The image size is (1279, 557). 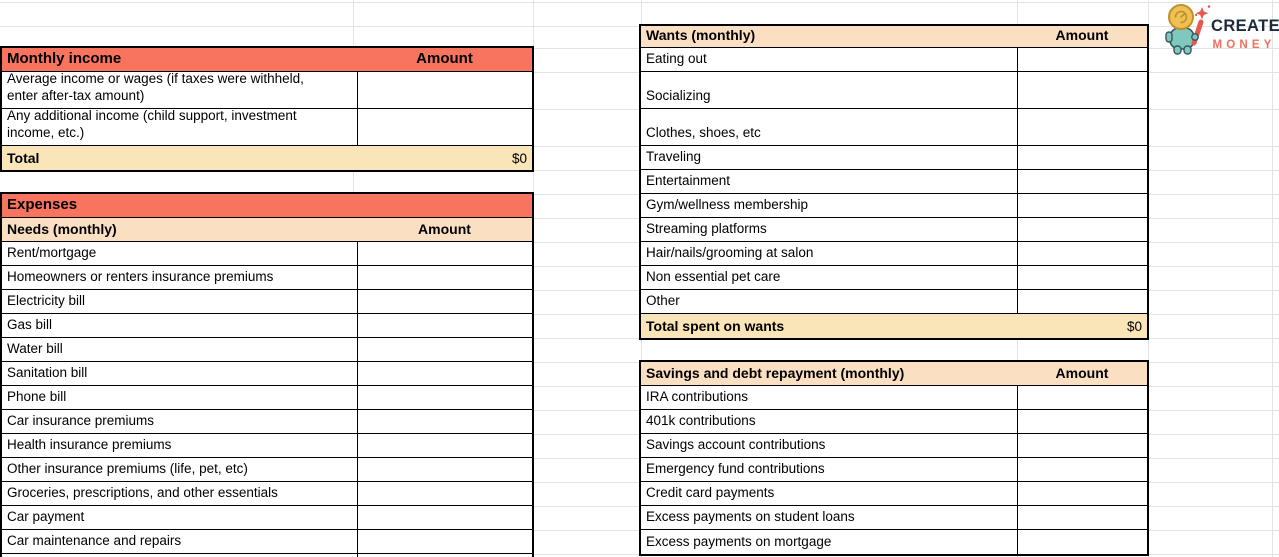 I want to click on row-label-cell: Sanitation bill, so click(x=179, y=373).